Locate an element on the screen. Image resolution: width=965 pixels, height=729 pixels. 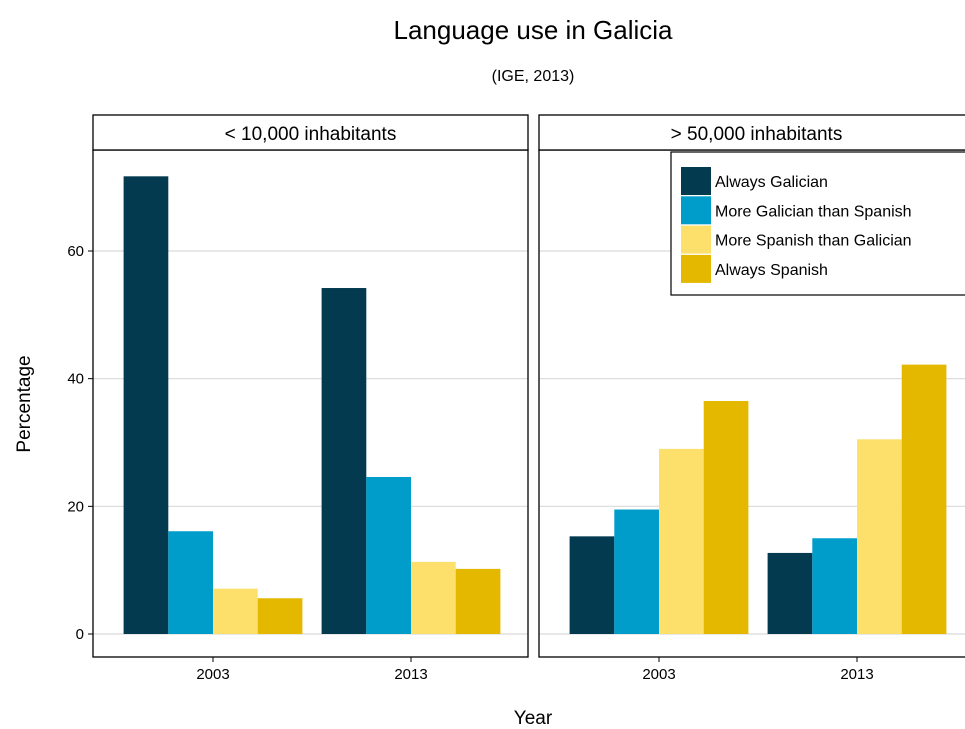
y-tick-label: 0 is located at coordinates (80, 634).